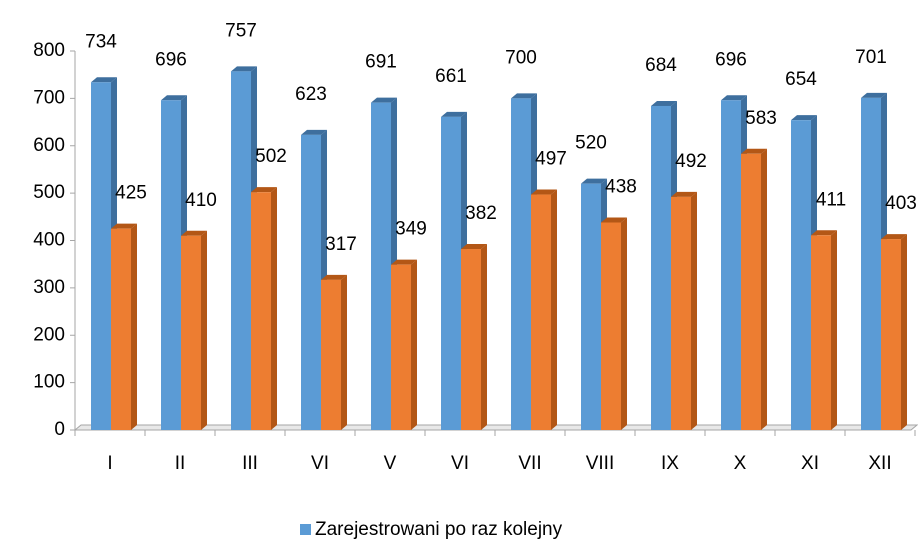  Describe the element at coordinates (879, 463) in the screenshot. I see `x-tick-label: XII` at that location.